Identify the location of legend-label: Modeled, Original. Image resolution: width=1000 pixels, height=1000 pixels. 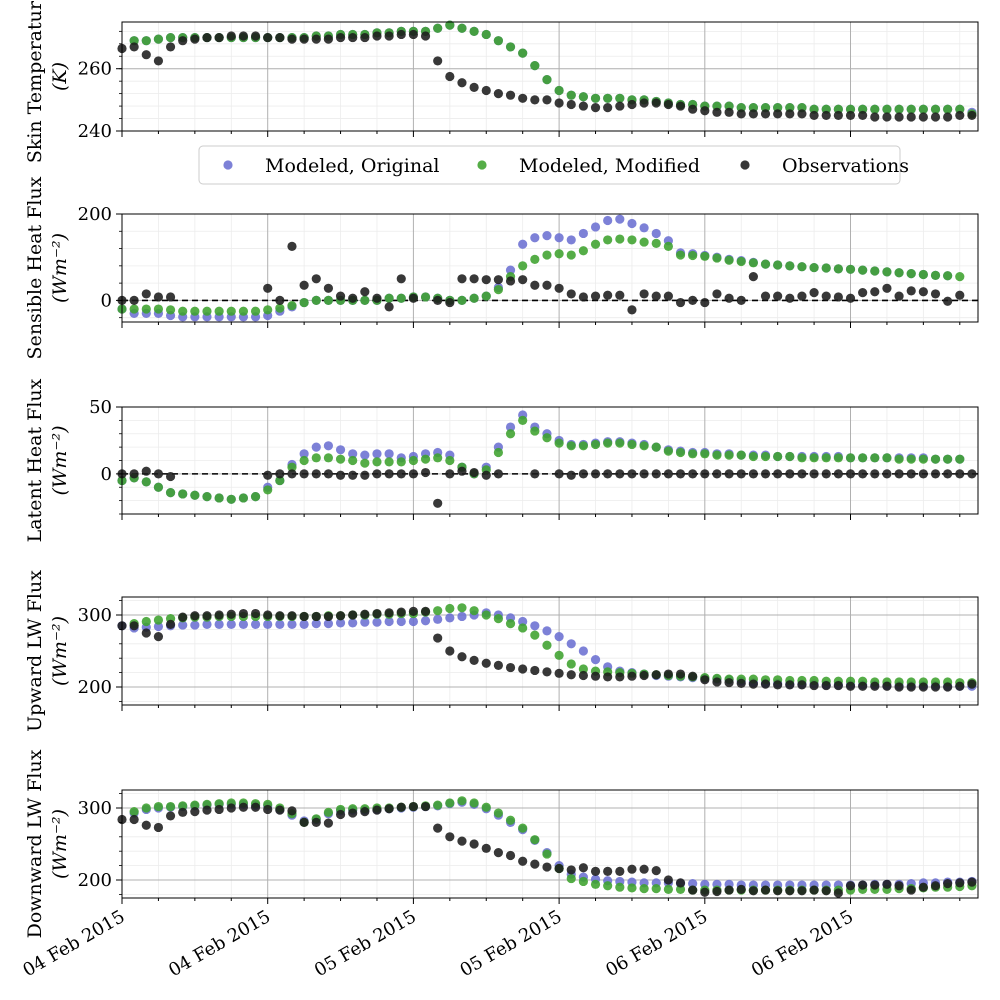
(352, 166).